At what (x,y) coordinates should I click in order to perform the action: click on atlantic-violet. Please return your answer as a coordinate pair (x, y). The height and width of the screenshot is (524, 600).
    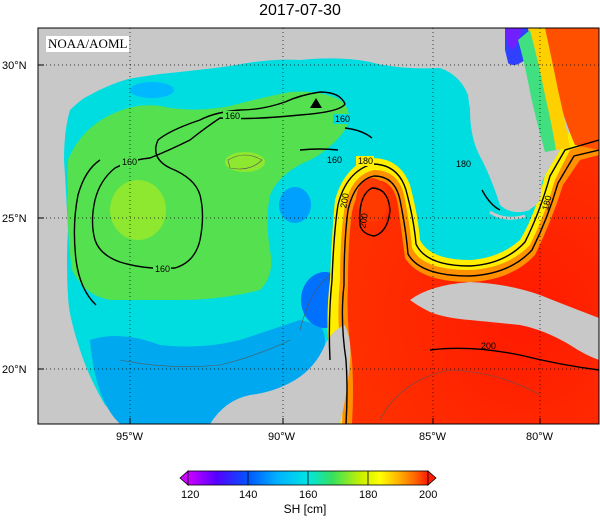
    Looking at the image, I should click on (513, 39).